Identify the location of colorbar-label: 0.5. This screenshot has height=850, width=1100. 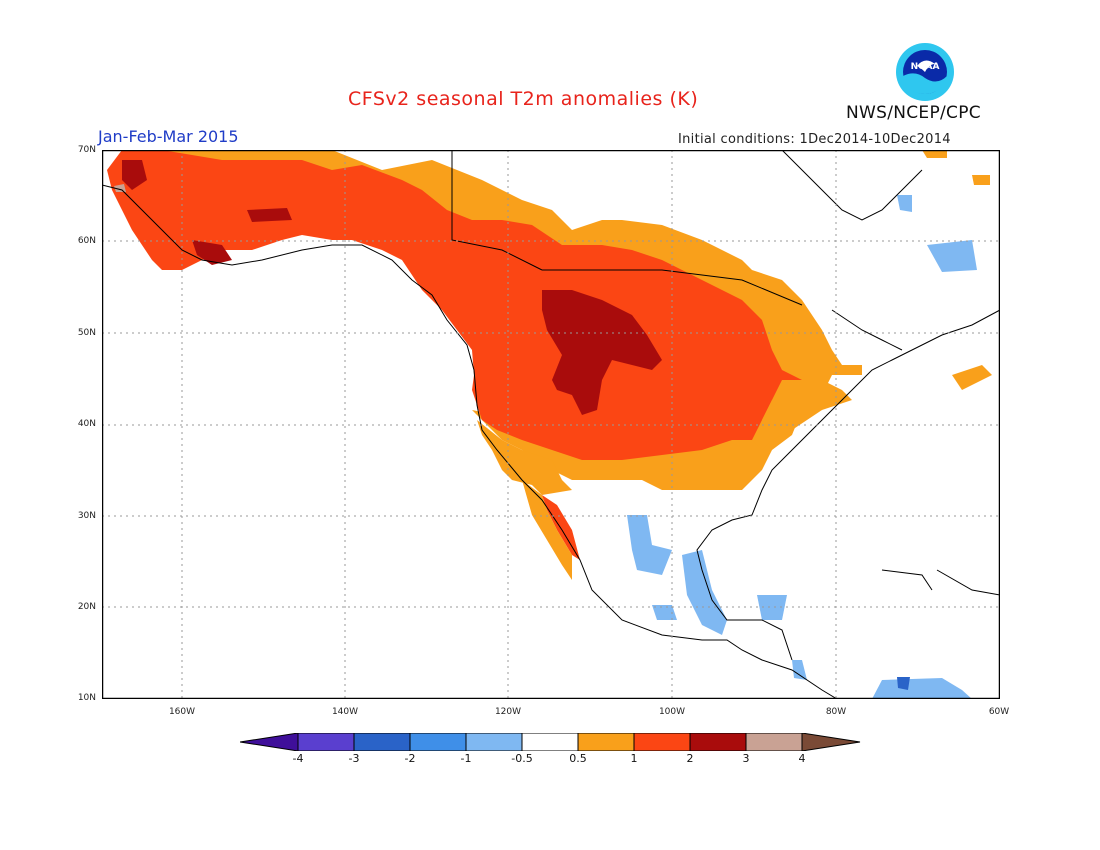
(578, 758).